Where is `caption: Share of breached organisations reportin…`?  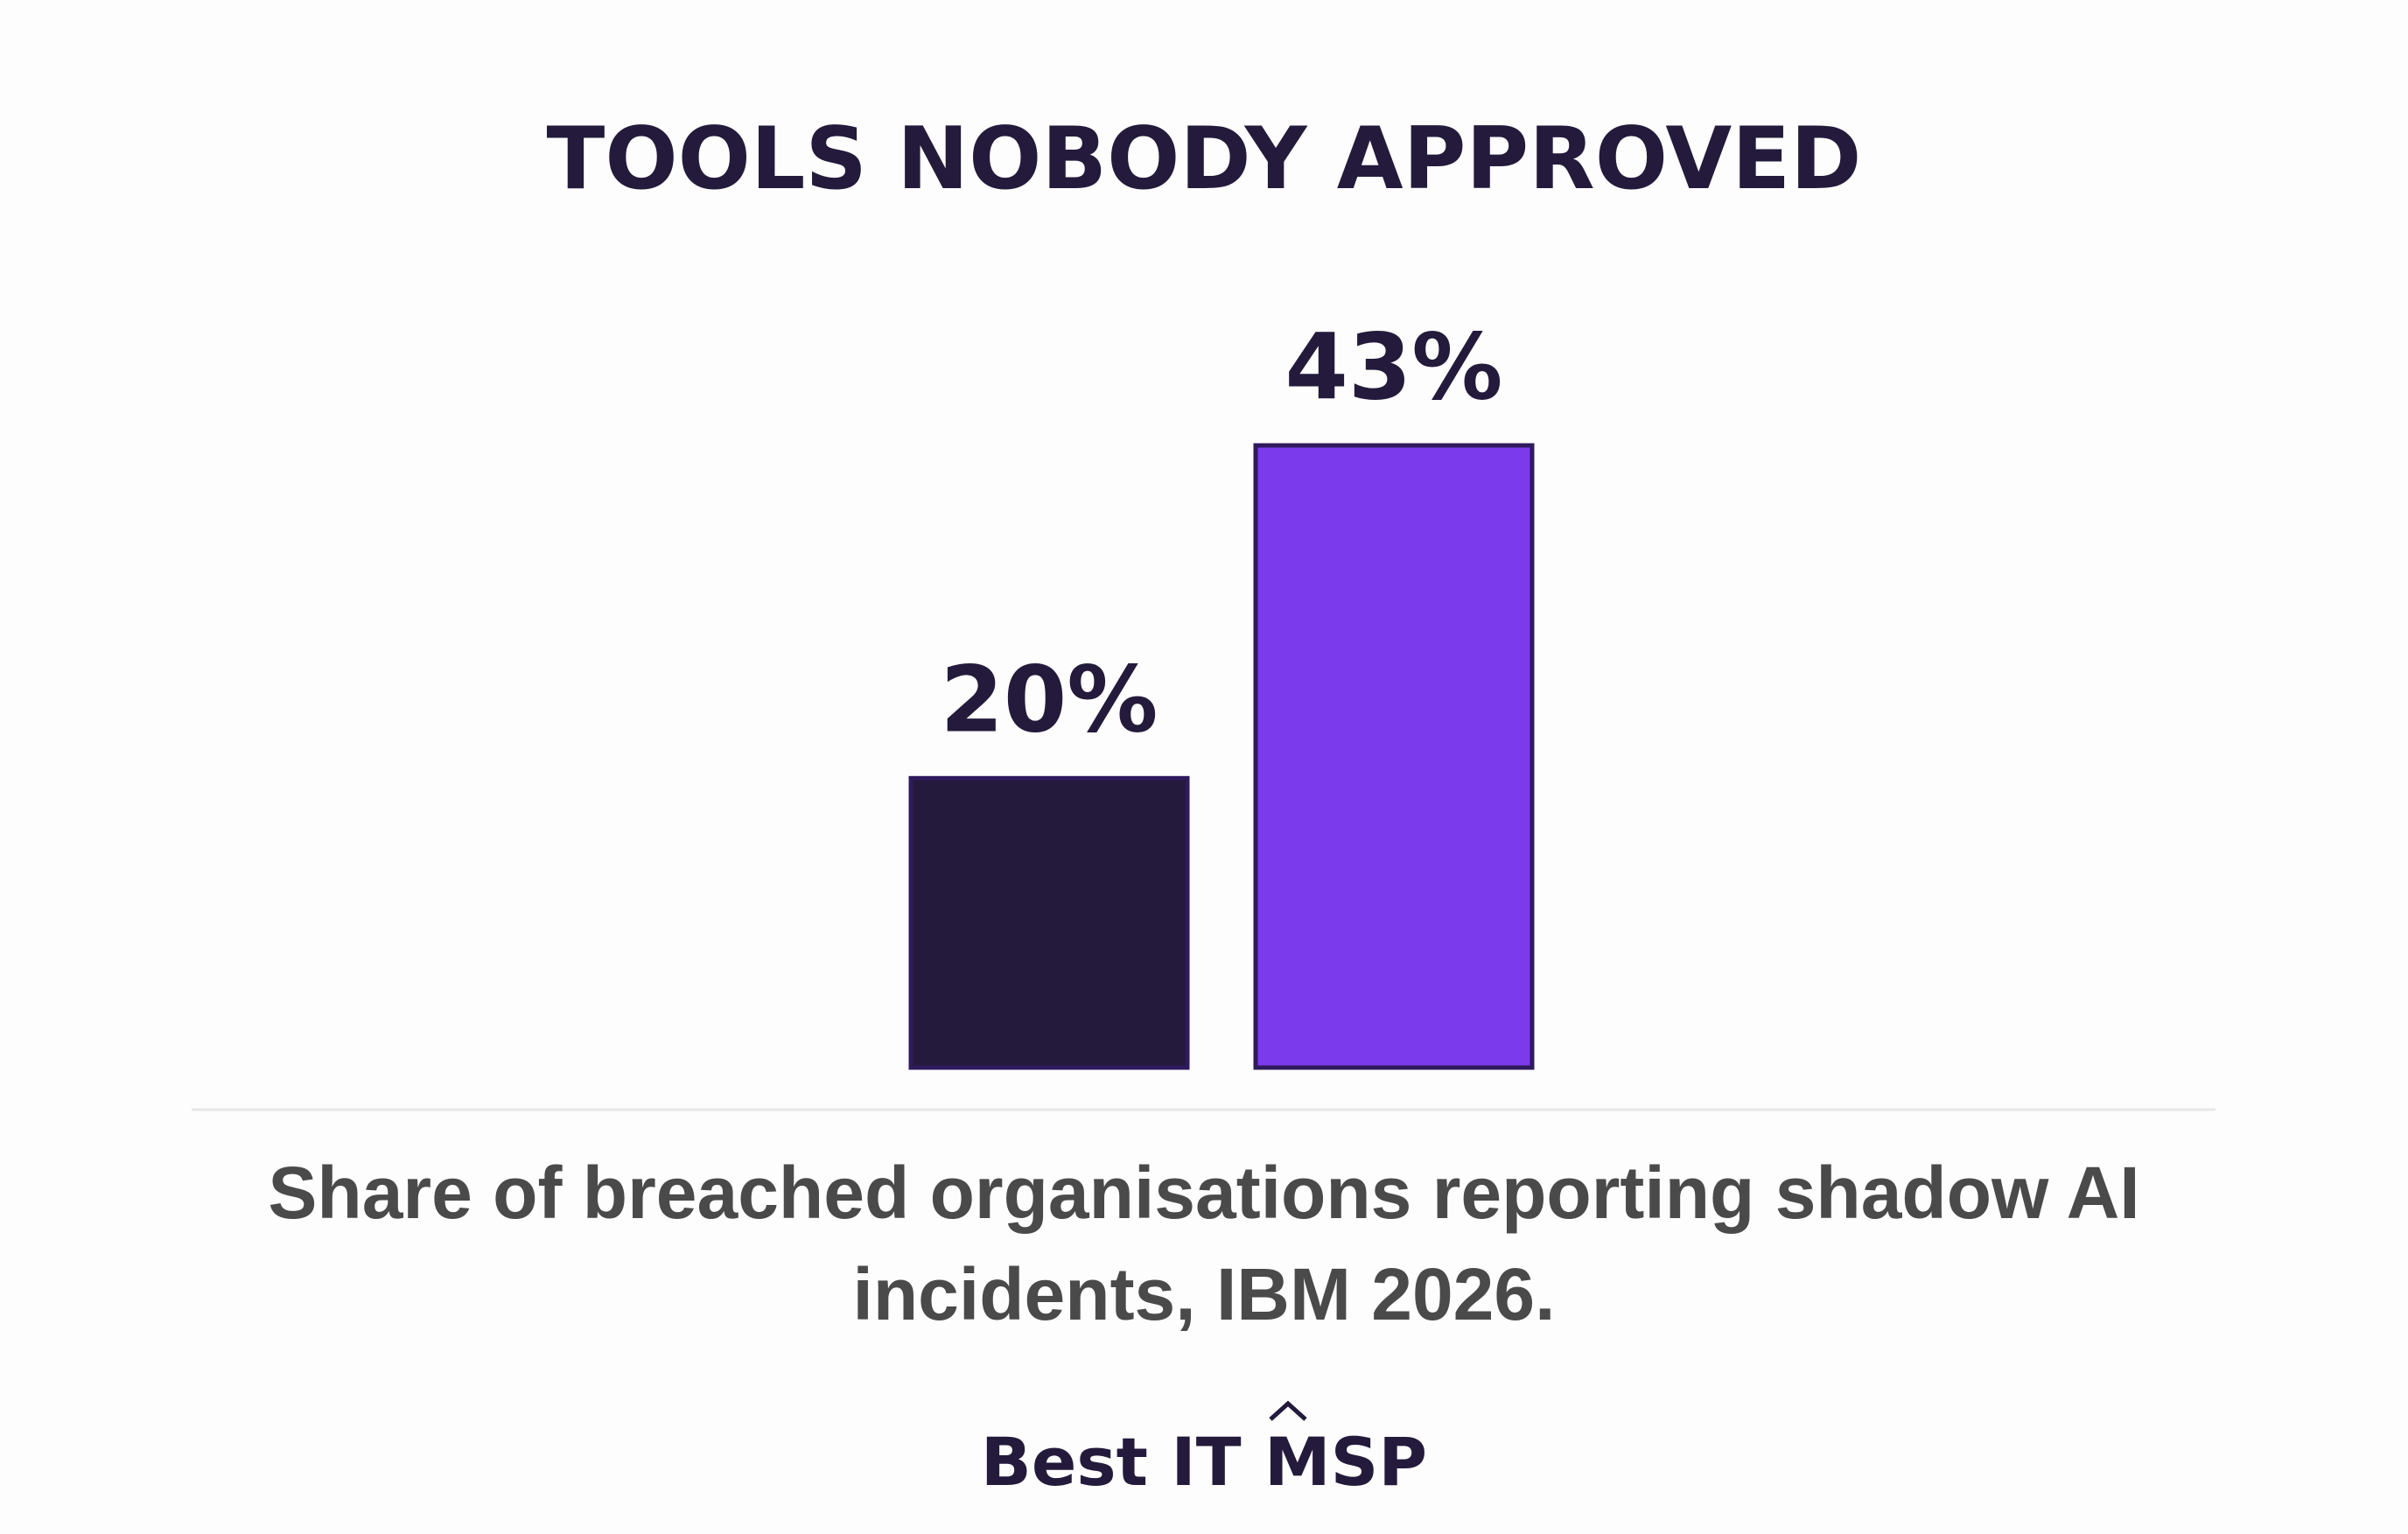 caption: Share of breached organisations reportin… is located at coordinates (1204, 1243).